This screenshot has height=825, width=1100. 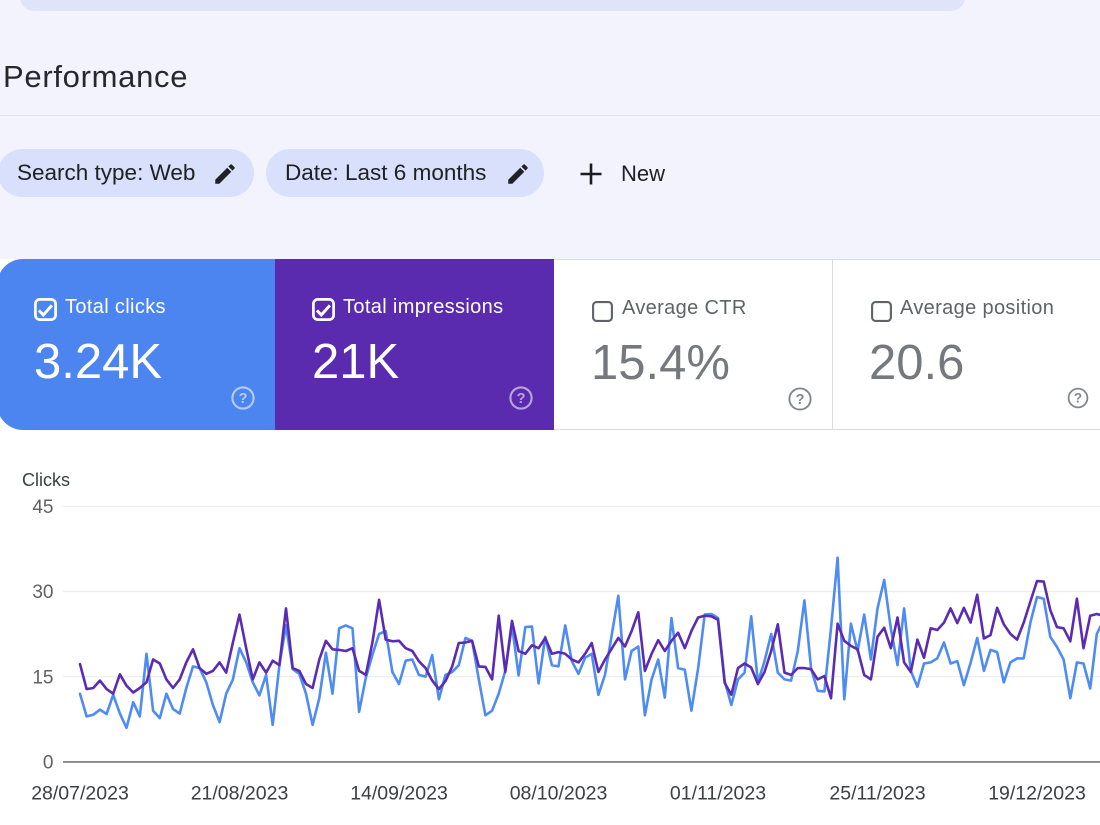 What do you see at coordinates (42, 677) in the screenshot?
I see `svg-text: 15` at bounding box center [42, 677].